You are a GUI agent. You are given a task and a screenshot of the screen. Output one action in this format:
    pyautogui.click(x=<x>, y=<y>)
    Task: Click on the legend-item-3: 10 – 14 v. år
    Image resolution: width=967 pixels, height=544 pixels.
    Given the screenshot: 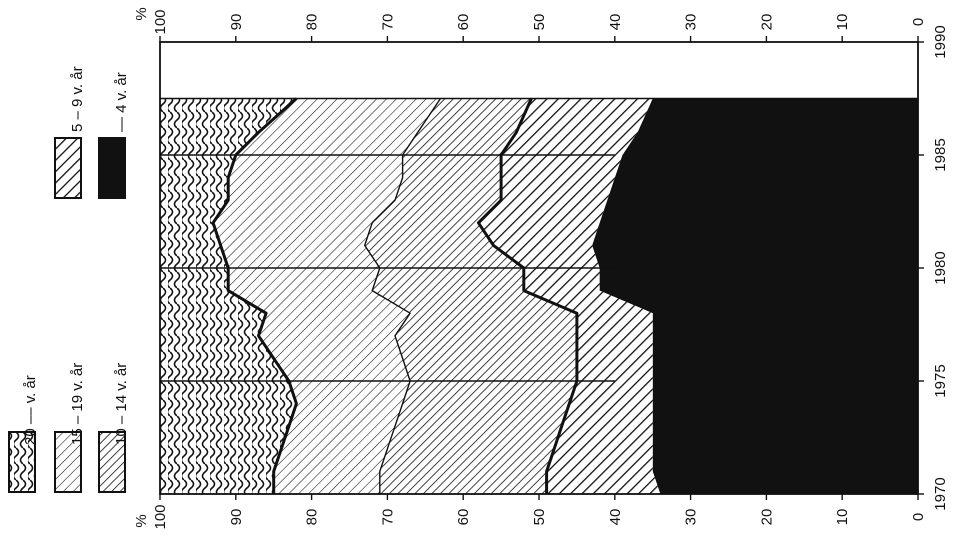 What is the action you would take?
    pyautogui.click(x=114, y=428)
    